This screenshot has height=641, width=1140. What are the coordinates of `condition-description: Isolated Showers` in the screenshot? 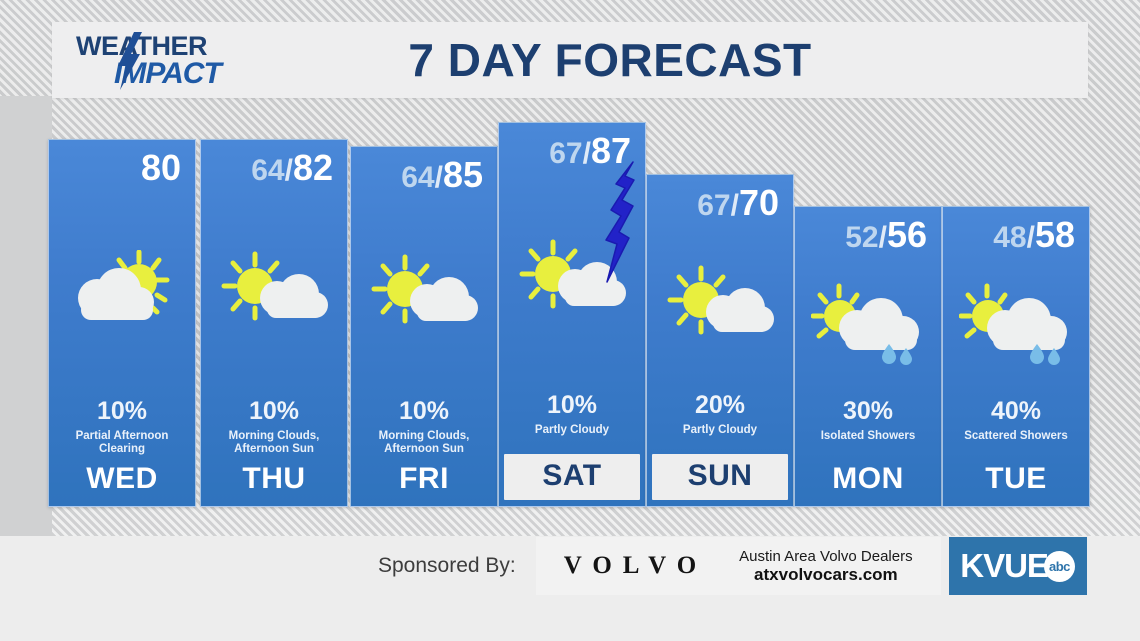 It's located at (868, 436).